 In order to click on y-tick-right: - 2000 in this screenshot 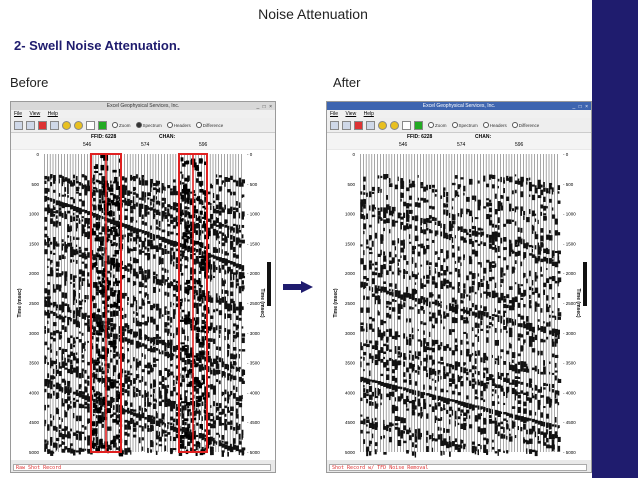, I will do `click(253, 273)`.